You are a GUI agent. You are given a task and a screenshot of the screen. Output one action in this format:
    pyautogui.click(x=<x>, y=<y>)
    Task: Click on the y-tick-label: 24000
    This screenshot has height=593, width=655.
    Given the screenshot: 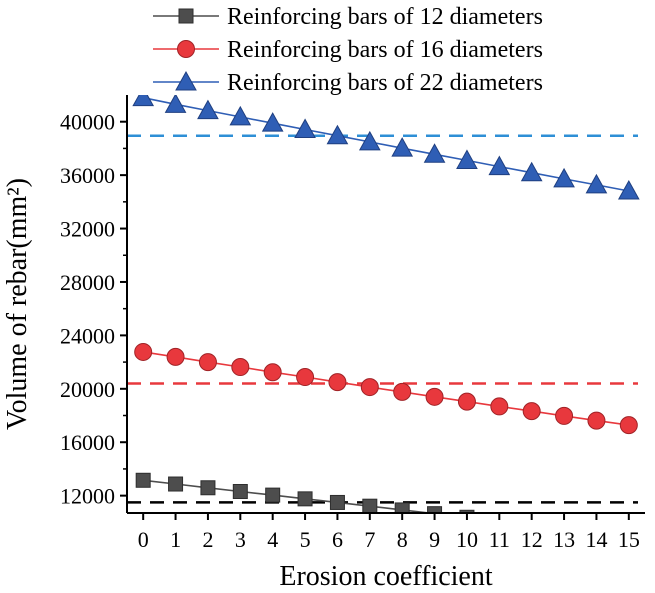 What is the action you would take?
    pyautogui.click(x=87, y=335)
    